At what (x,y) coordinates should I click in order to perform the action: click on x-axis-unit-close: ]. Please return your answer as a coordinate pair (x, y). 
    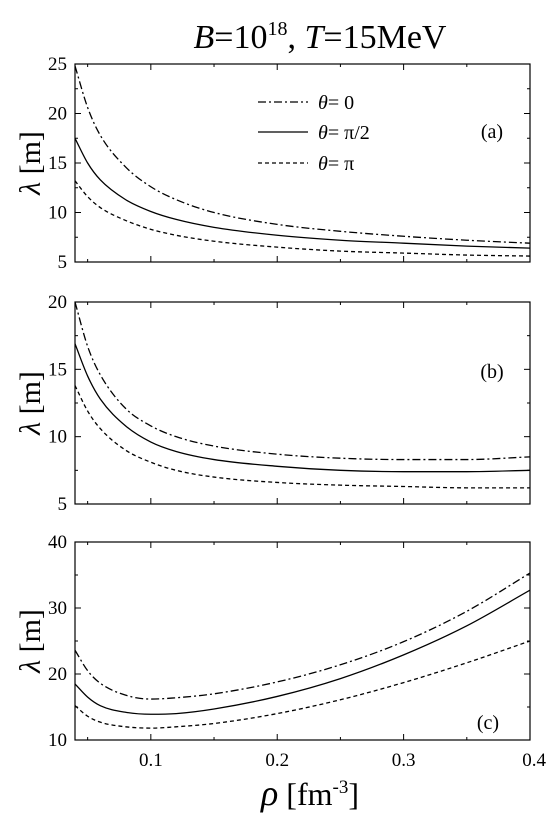
    Looking at the image, I should click on (353, 794).